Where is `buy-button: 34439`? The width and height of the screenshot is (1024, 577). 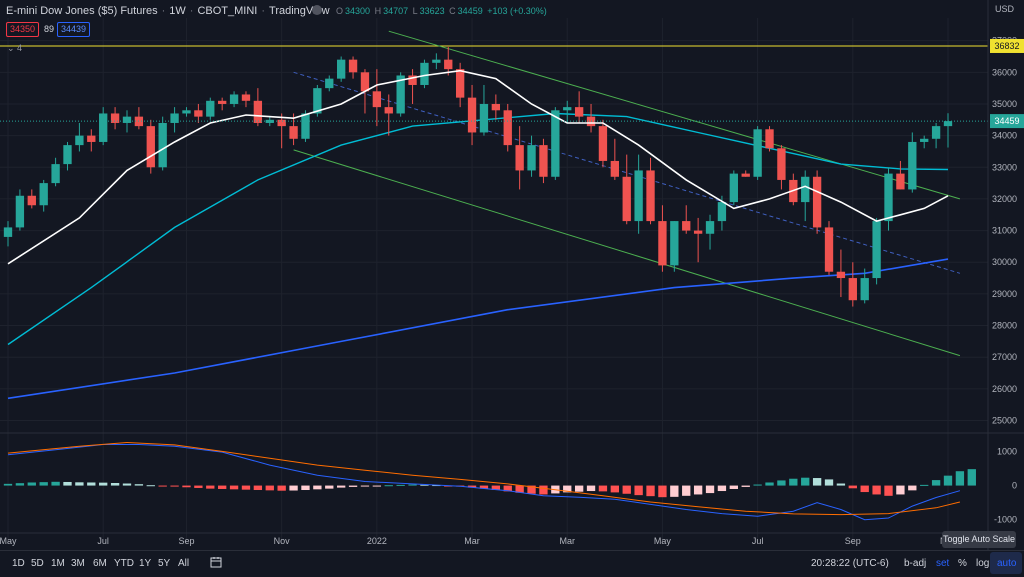 buy-button: 34439 is located at coordinates (74, 29).